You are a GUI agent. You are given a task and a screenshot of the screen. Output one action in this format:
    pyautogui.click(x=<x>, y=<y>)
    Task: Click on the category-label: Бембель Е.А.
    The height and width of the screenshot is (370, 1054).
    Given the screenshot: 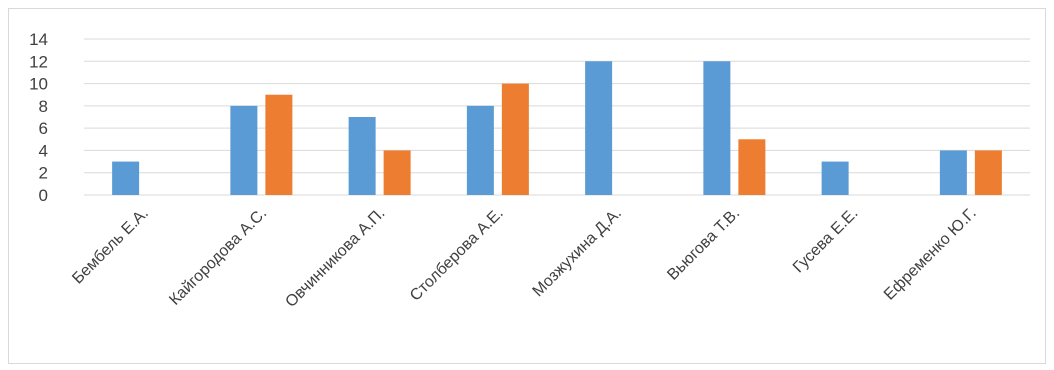 What is the action you would take?
    pyautogui.click(x=110, y=246)
    